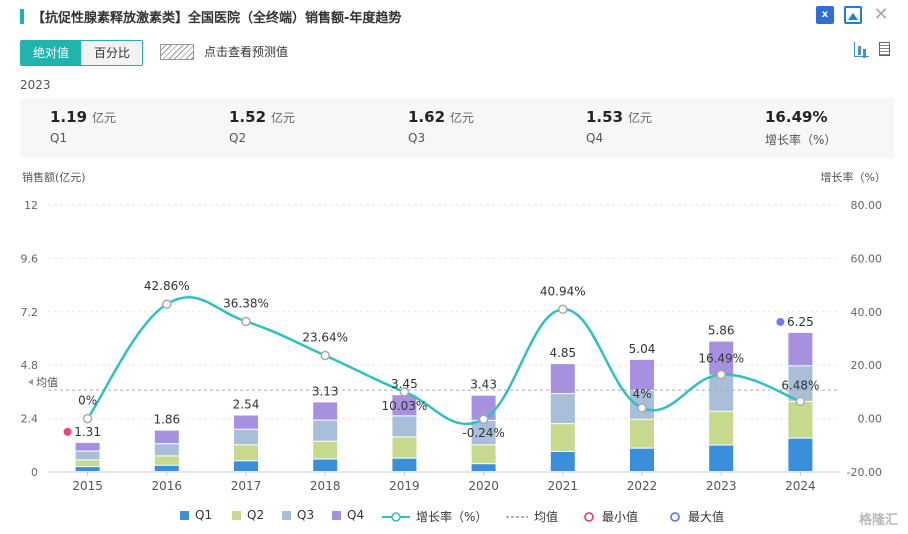 Image resolution: width=908 pixels, height=534 pixels. Describe the element at coordinates (881, 14) in the screenshot. I see `close-icon: ✕` at that location.